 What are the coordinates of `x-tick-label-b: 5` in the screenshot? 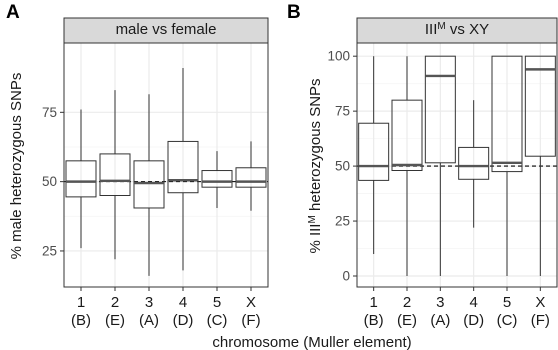 It's located at (507, 302).